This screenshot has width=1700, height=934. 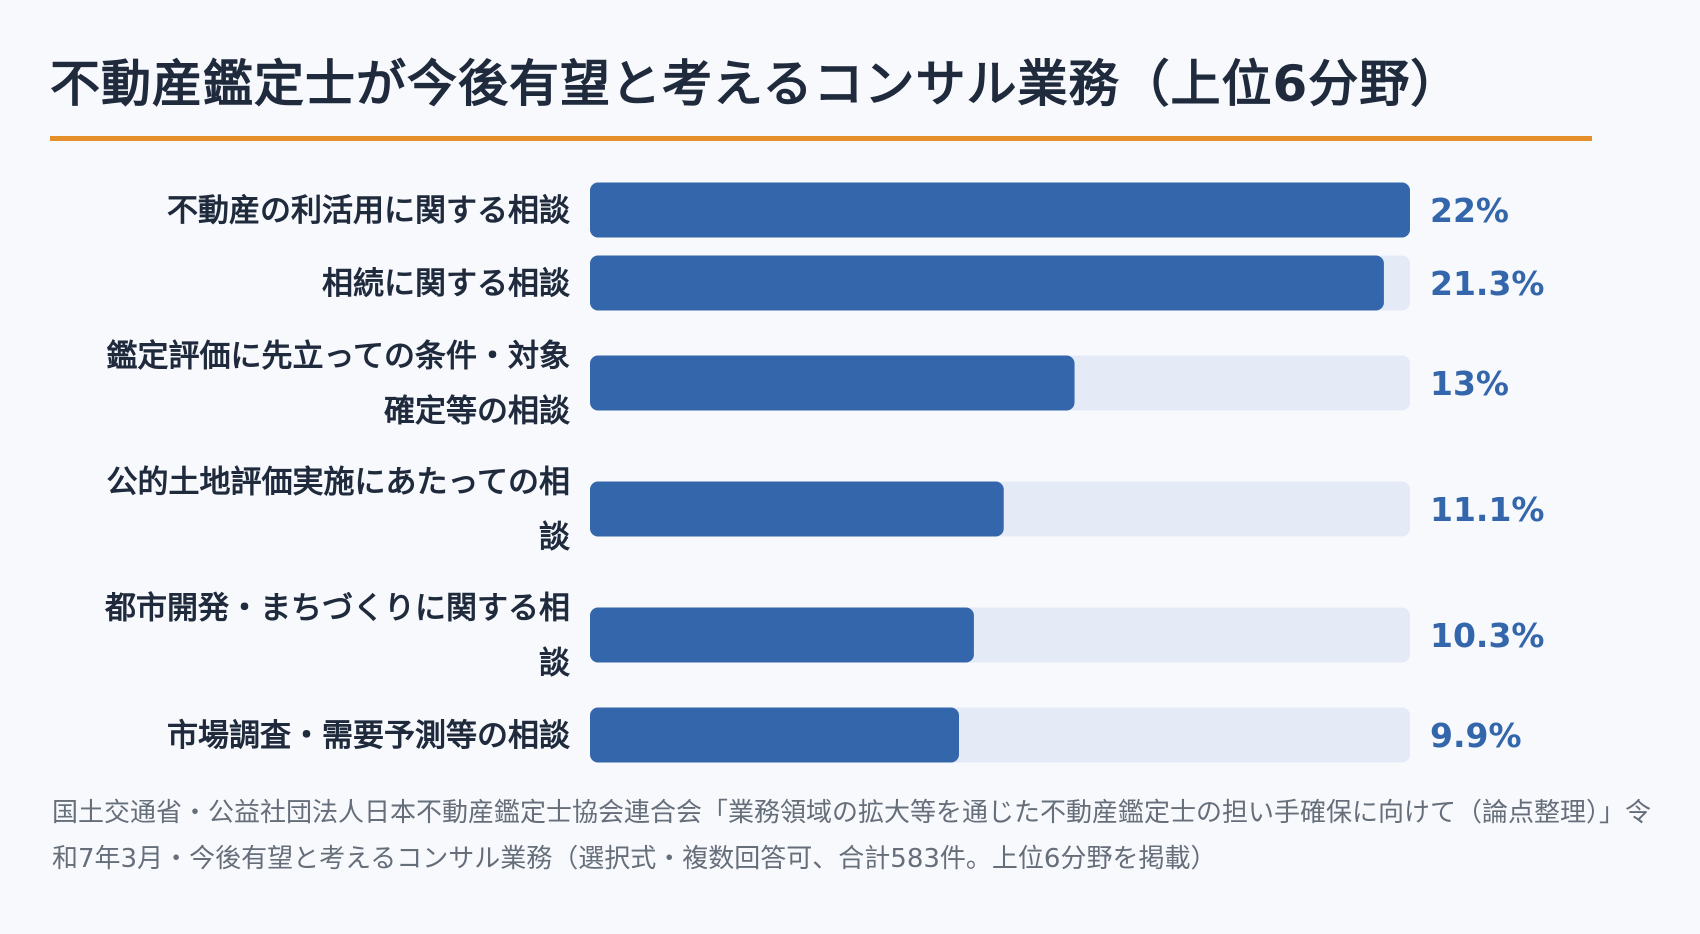 I want to click on category-label: 確定等の相談, so click(x=477, y=412).